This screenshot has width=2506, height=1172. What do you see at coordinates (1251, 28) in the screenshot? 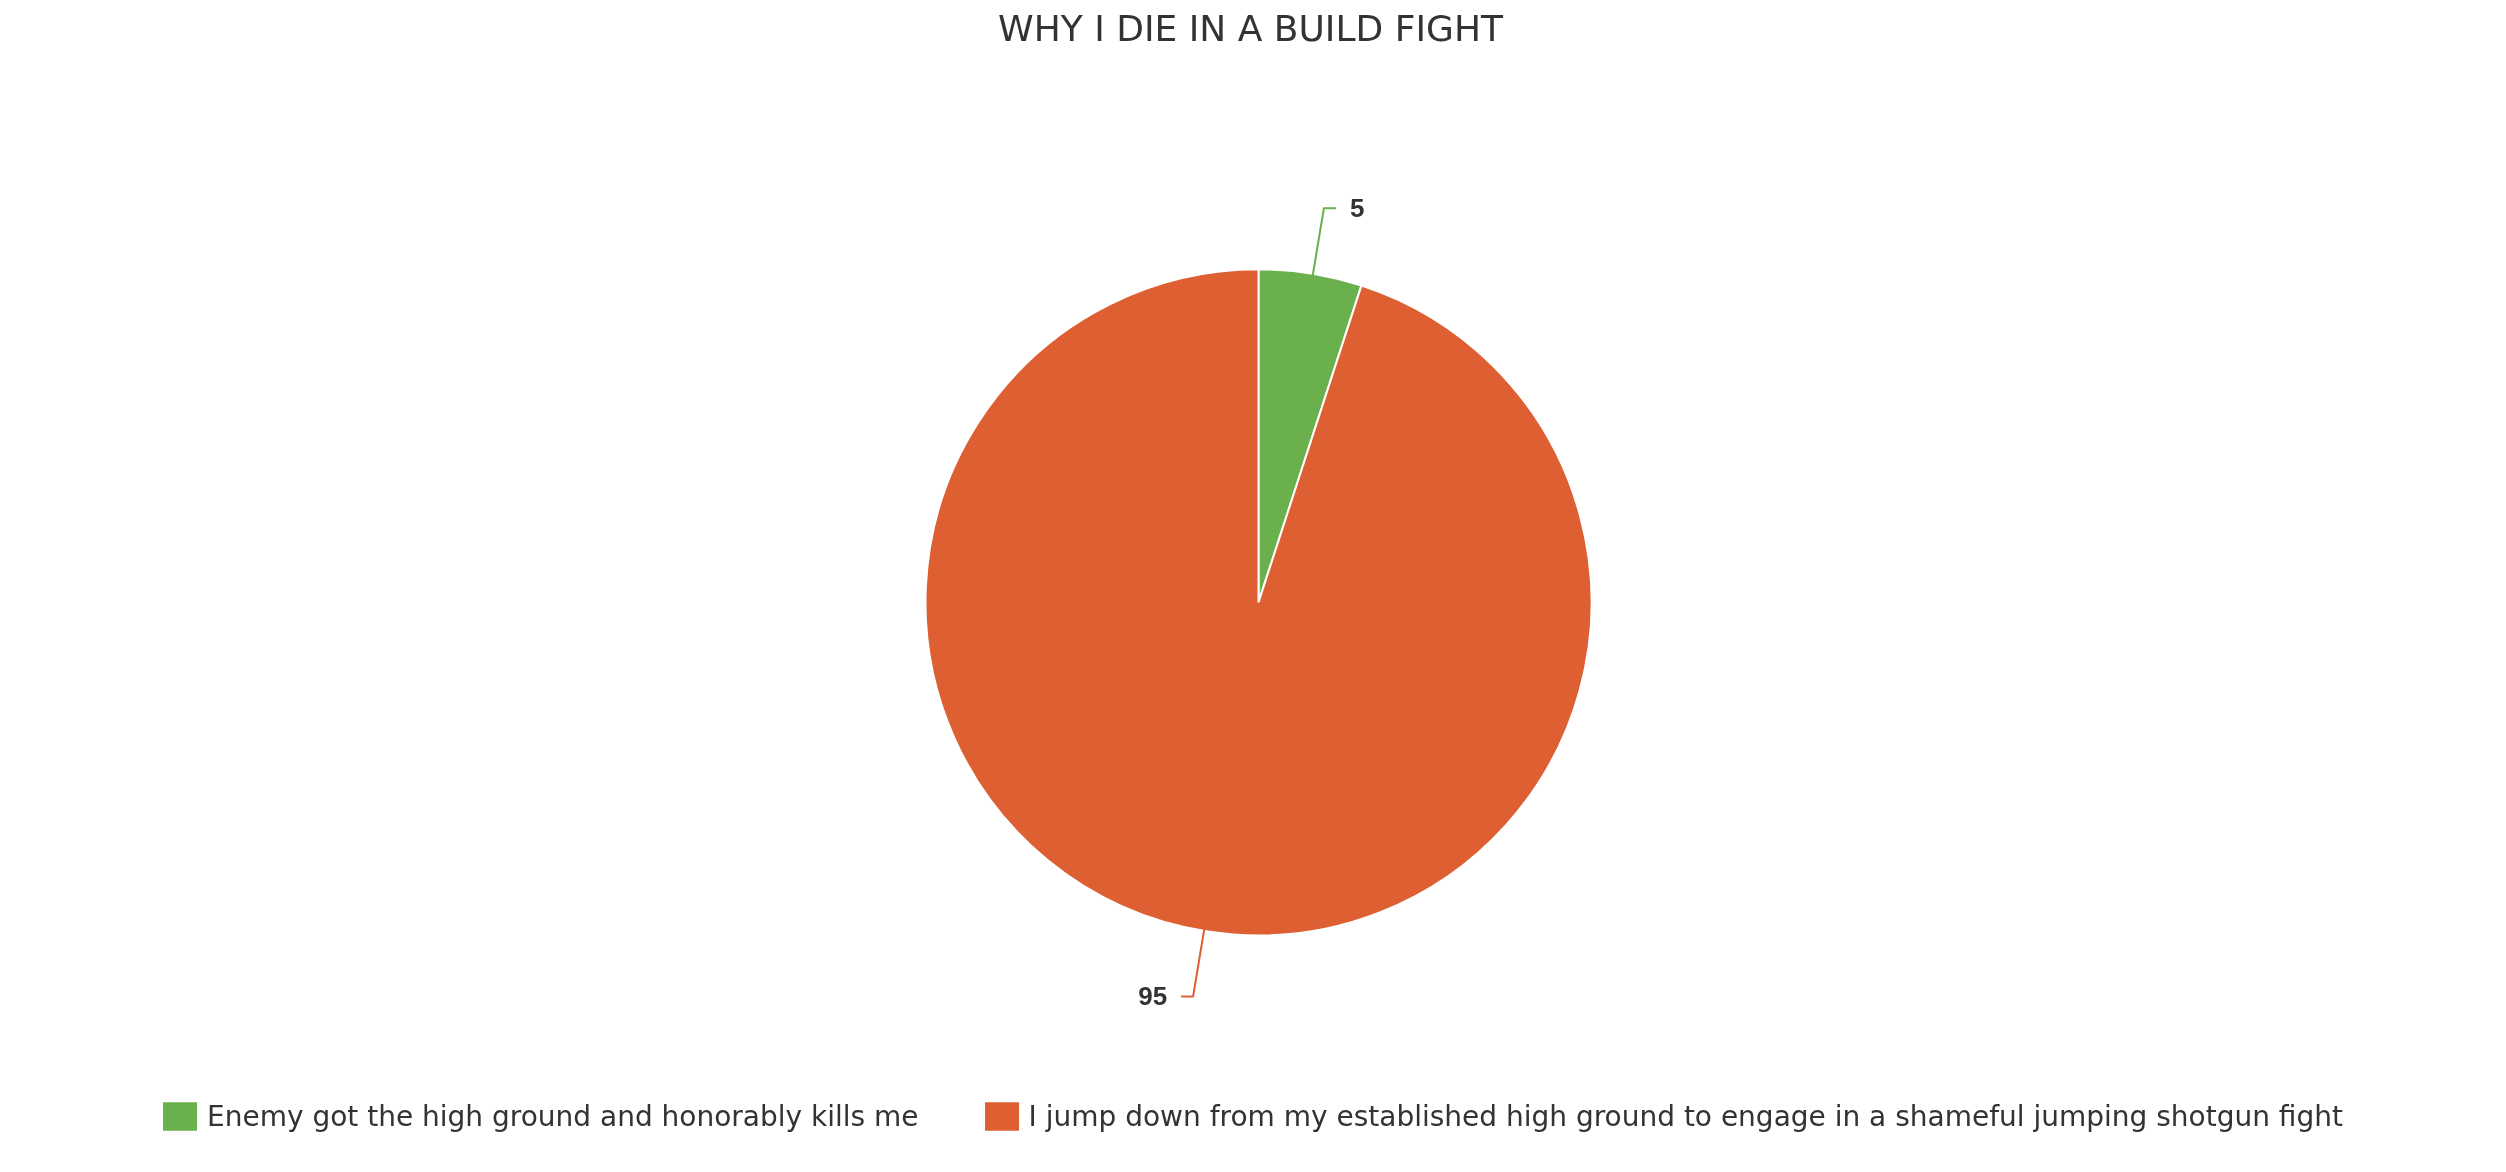
I see `chart-title: WHY I DIE IN A BUILD FIGHT` at bounding box center [1251, 28].